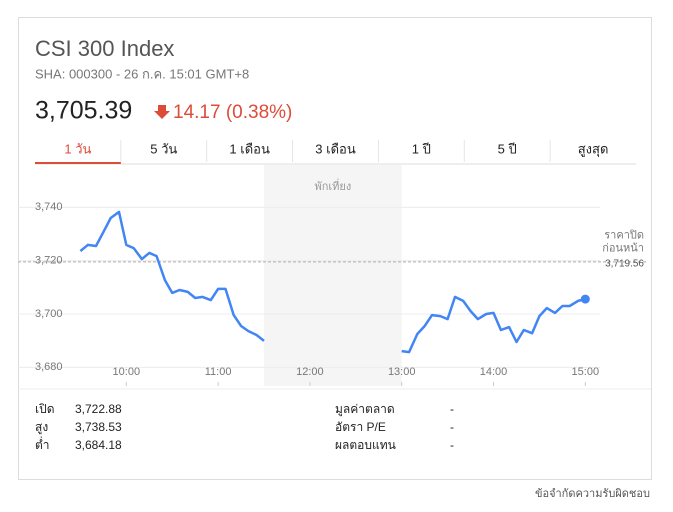  I want to click on tab: 3 เดือน, so click(335, 148).